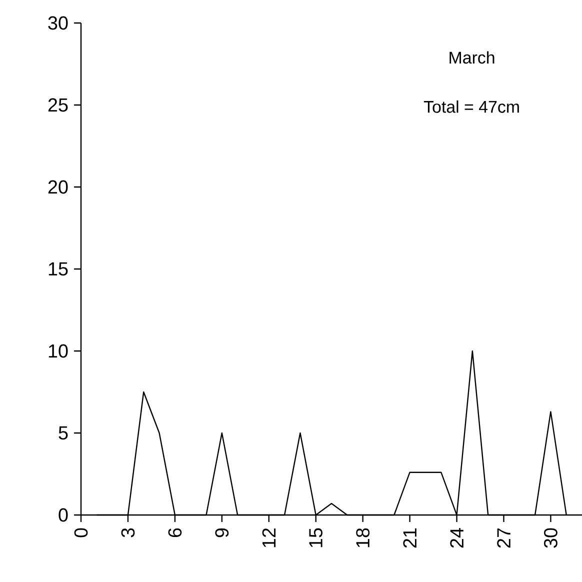  I want to click on x-tick-label: 24, so click(457, 538).